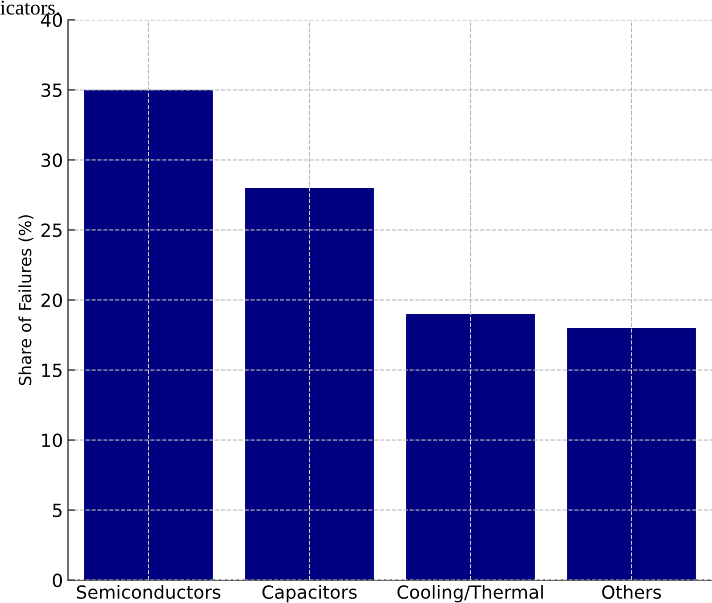  I want to click on x-tick-label: Capacitors, so click(309, 593).